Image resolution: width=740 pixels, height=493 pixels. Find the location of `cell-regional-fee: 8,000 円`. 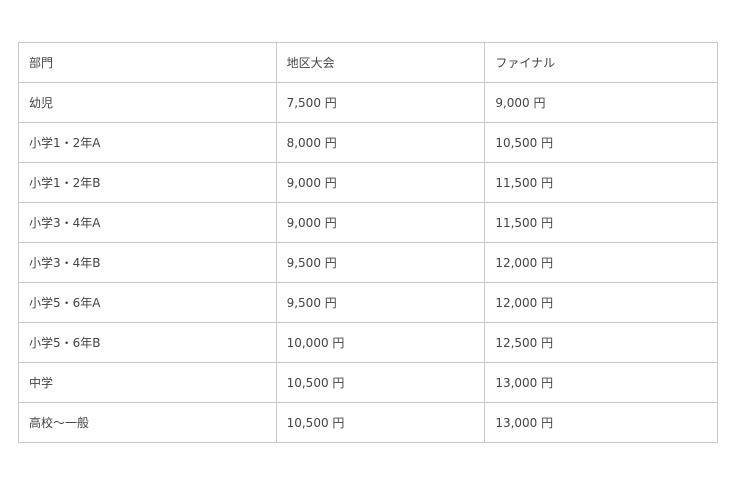

cell-regional-fee: 8,000 円 is located at coordinates (380, 142).